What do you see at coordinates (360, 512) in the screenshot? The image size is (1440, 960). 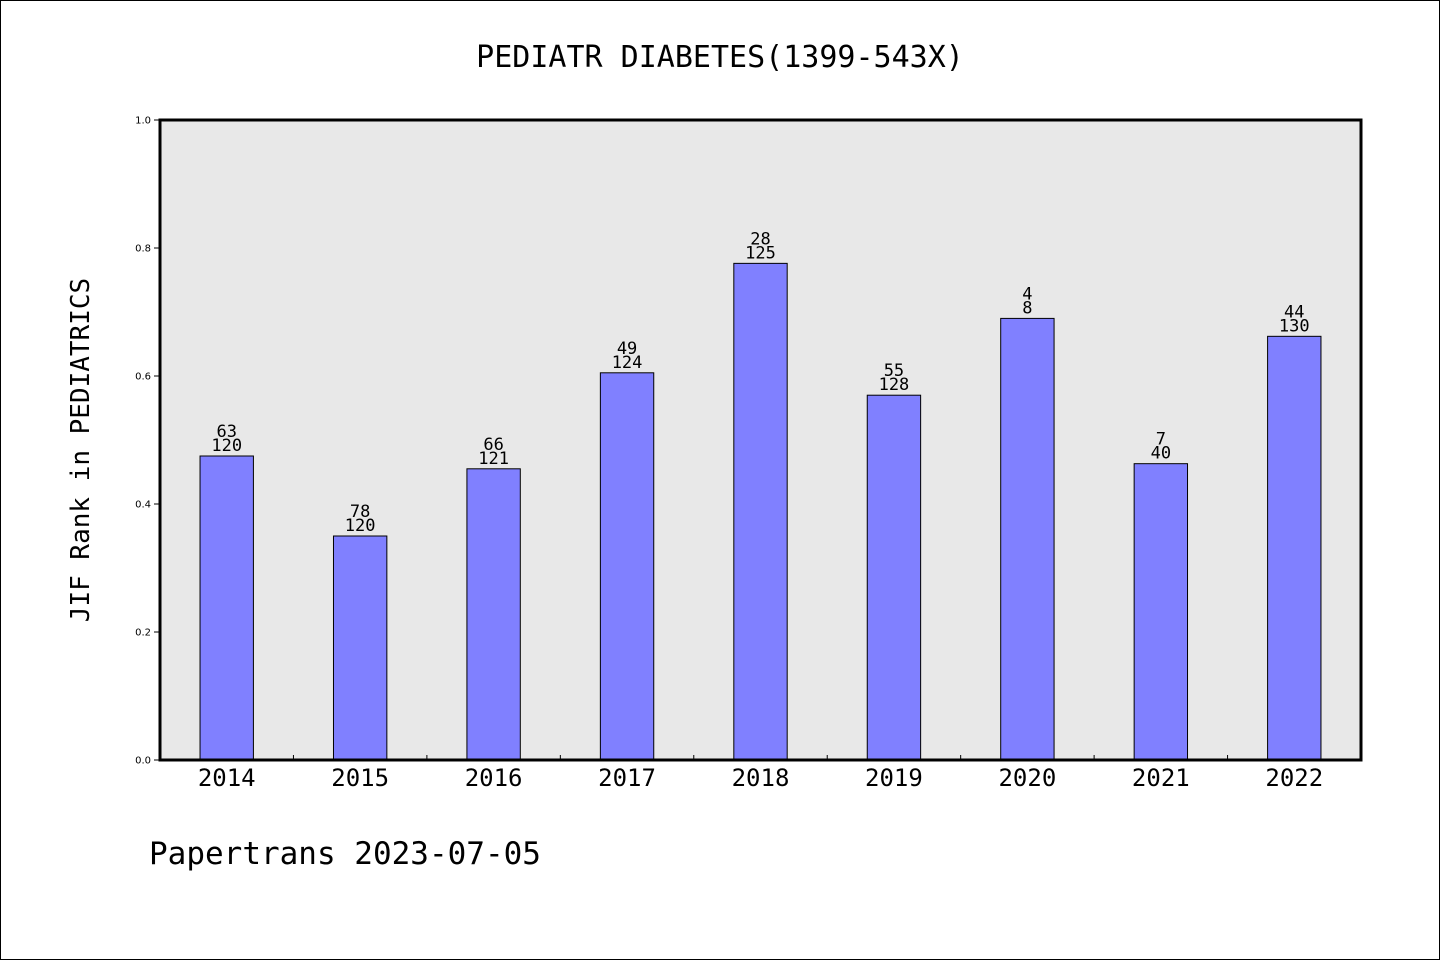 I see `data-label-rank: 78` at bounding box center [360, 512].